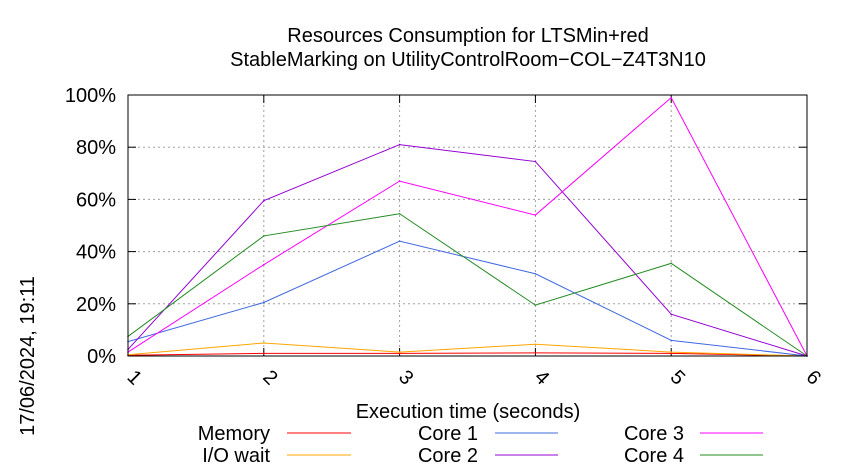 This screenshot has width=850, height=475. I want to click on x-tick-label: 4, so click(541, 377).